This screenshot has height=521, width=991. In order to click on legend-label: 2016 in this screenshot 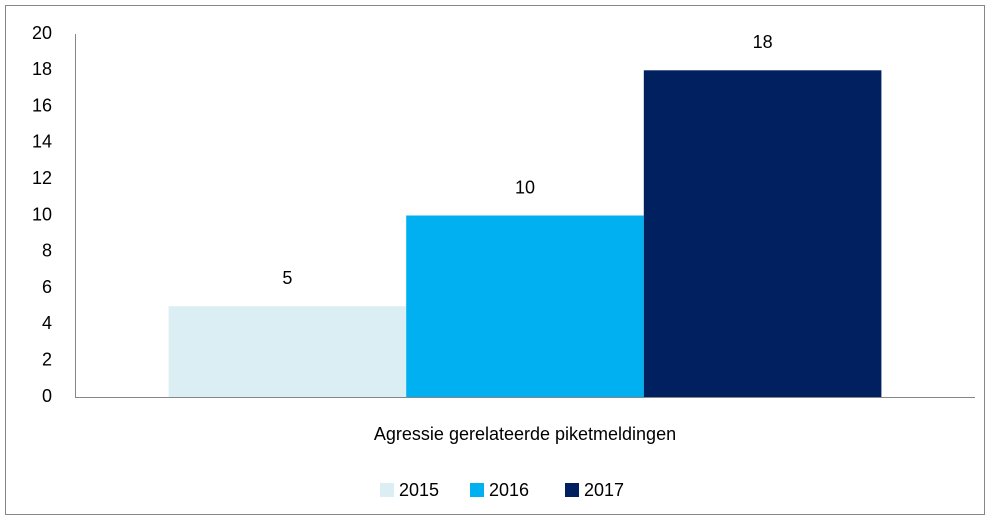, I will do `click(509, 490)`.